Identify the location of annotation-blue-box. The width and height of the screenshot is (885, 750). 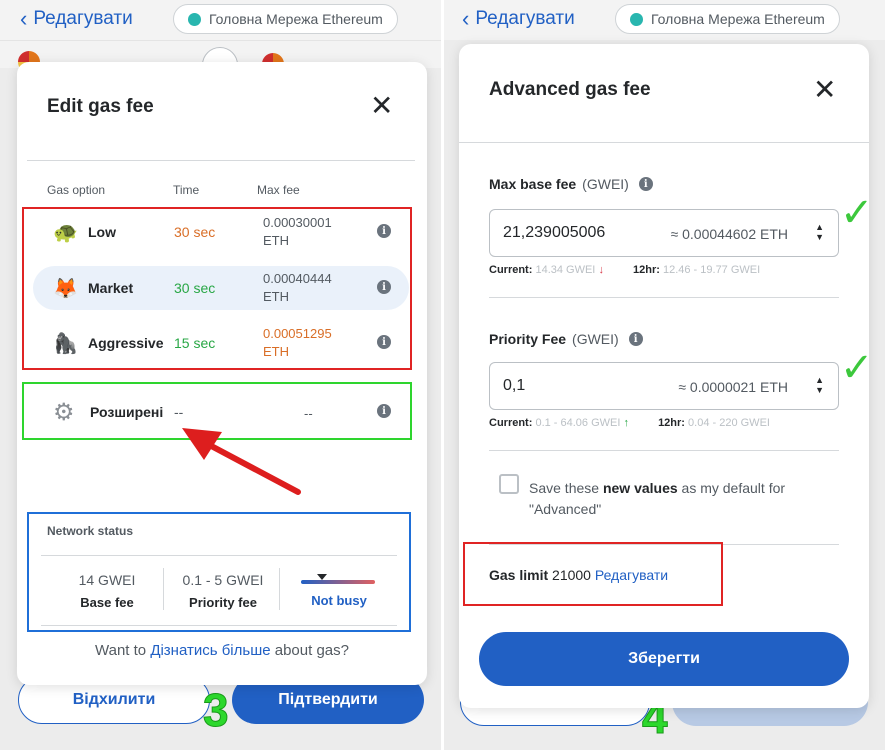
(219, 572).